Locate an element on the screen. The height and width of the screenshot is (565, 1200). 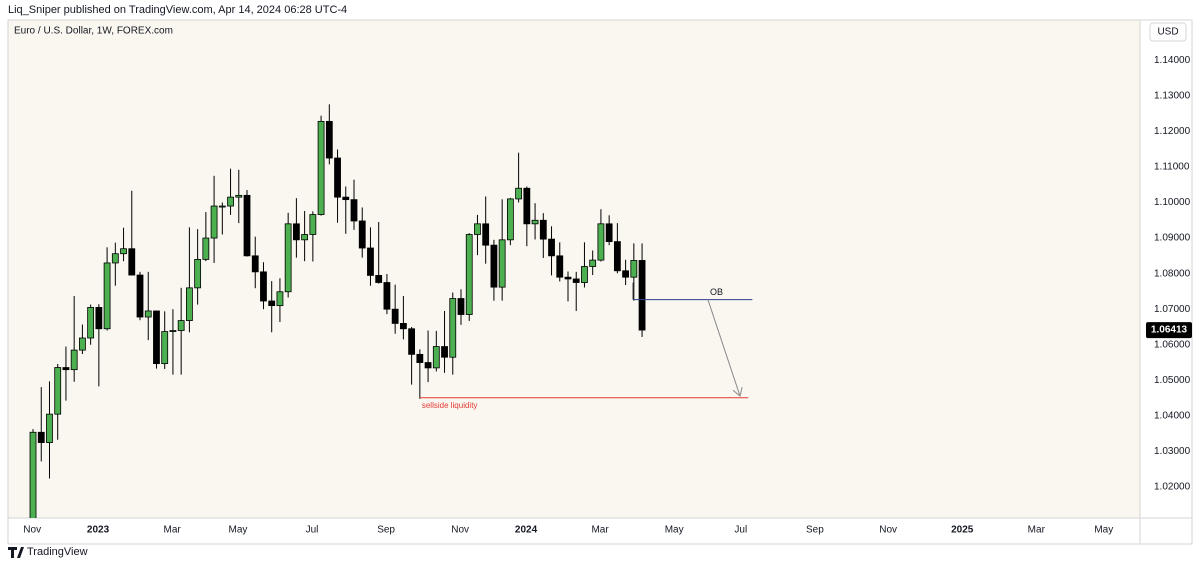
y-tick-label: 1.14000 is located at coordinates (1172, 60).